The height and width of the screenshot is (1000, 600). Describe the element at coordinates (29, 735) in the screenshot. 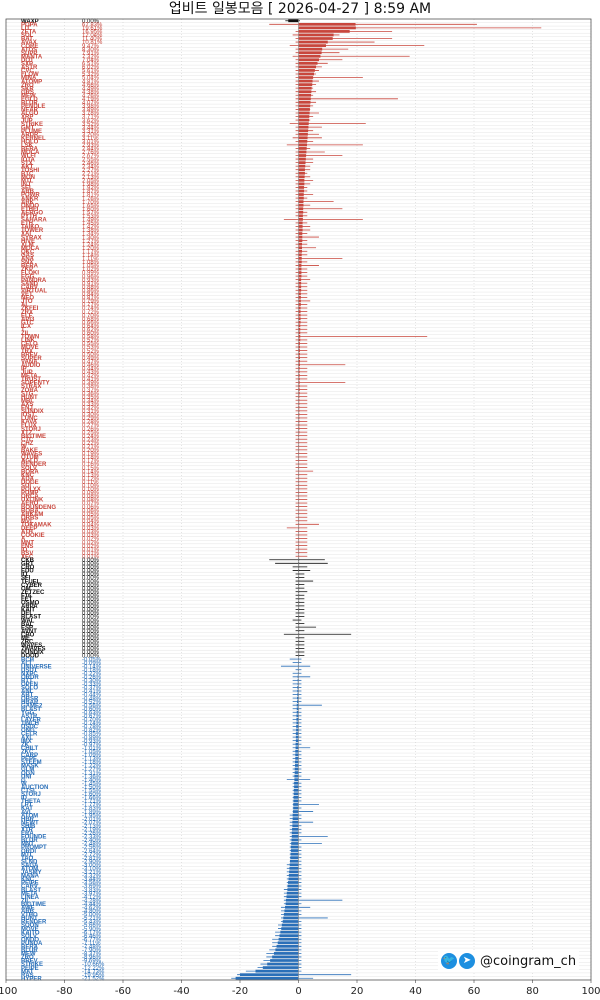

I see `coin-label: CELR` at that location.